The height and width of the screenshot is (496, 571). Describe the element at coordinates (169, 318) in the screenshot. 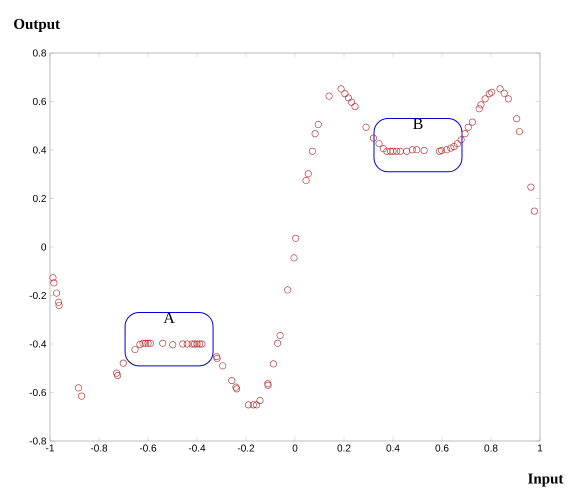

I see `annotation: A` at that location.